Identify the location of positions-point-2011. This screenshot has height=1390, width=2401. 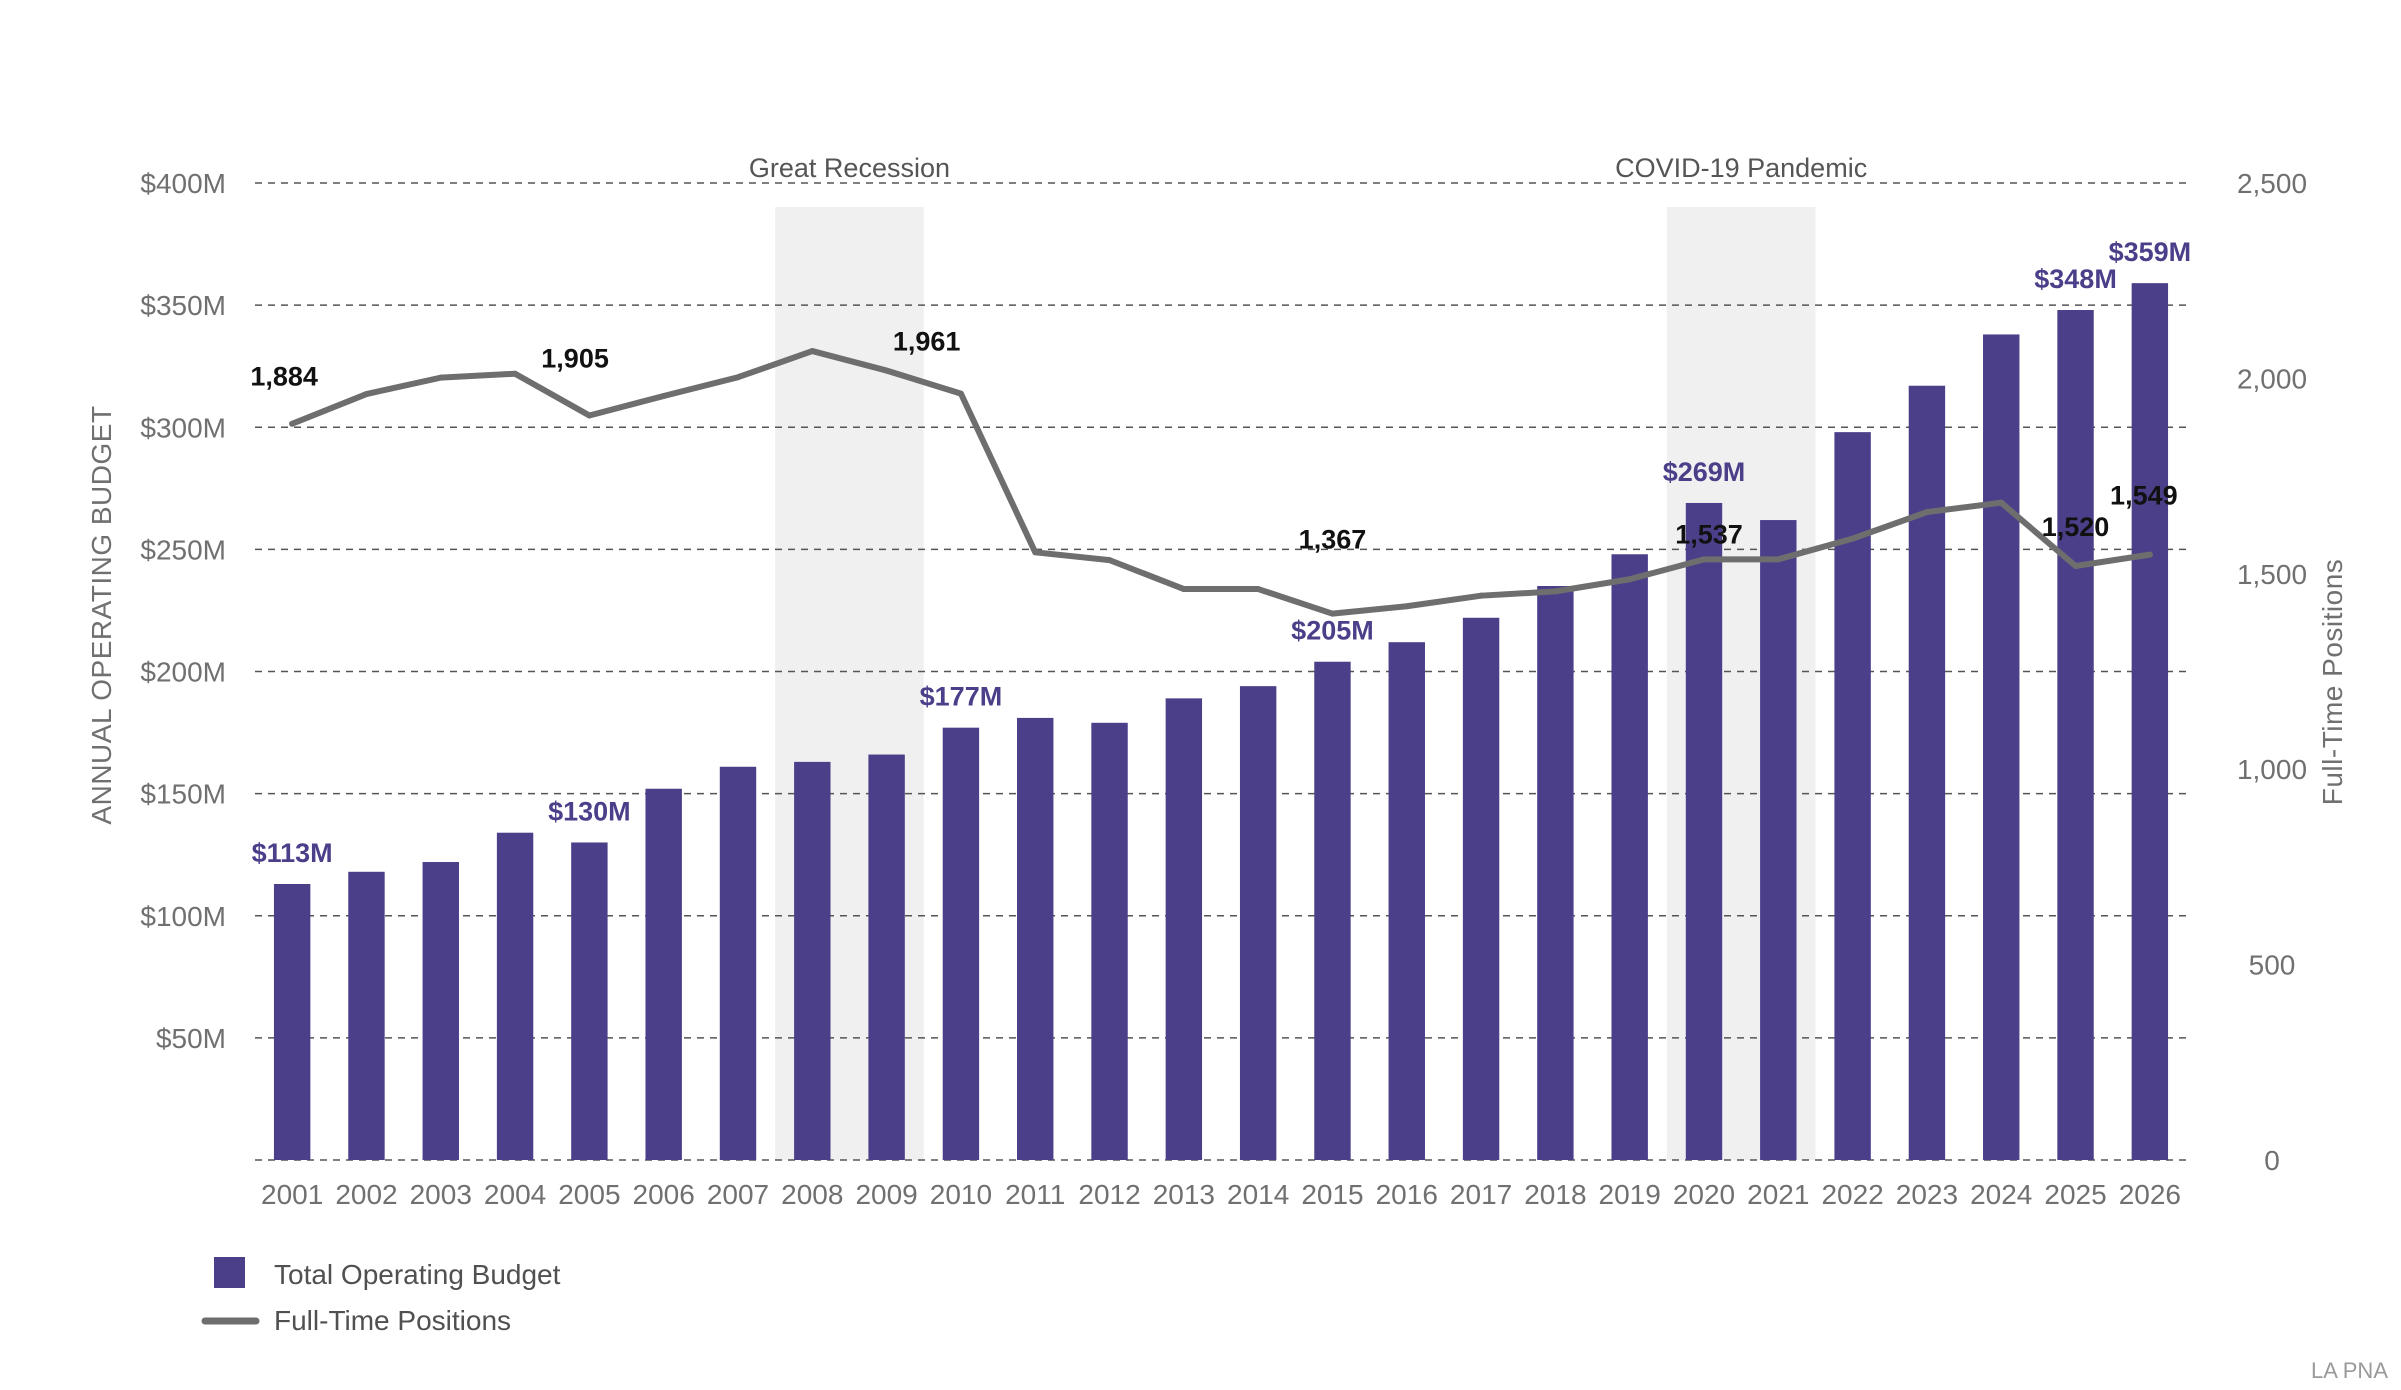
(1035, 552).